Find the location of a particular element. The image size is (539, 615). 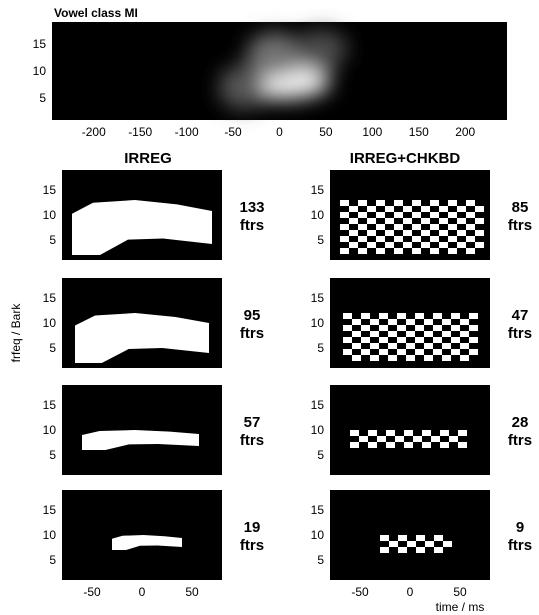

column-title-irreg: IRREG is located at coordinates (148, 158).